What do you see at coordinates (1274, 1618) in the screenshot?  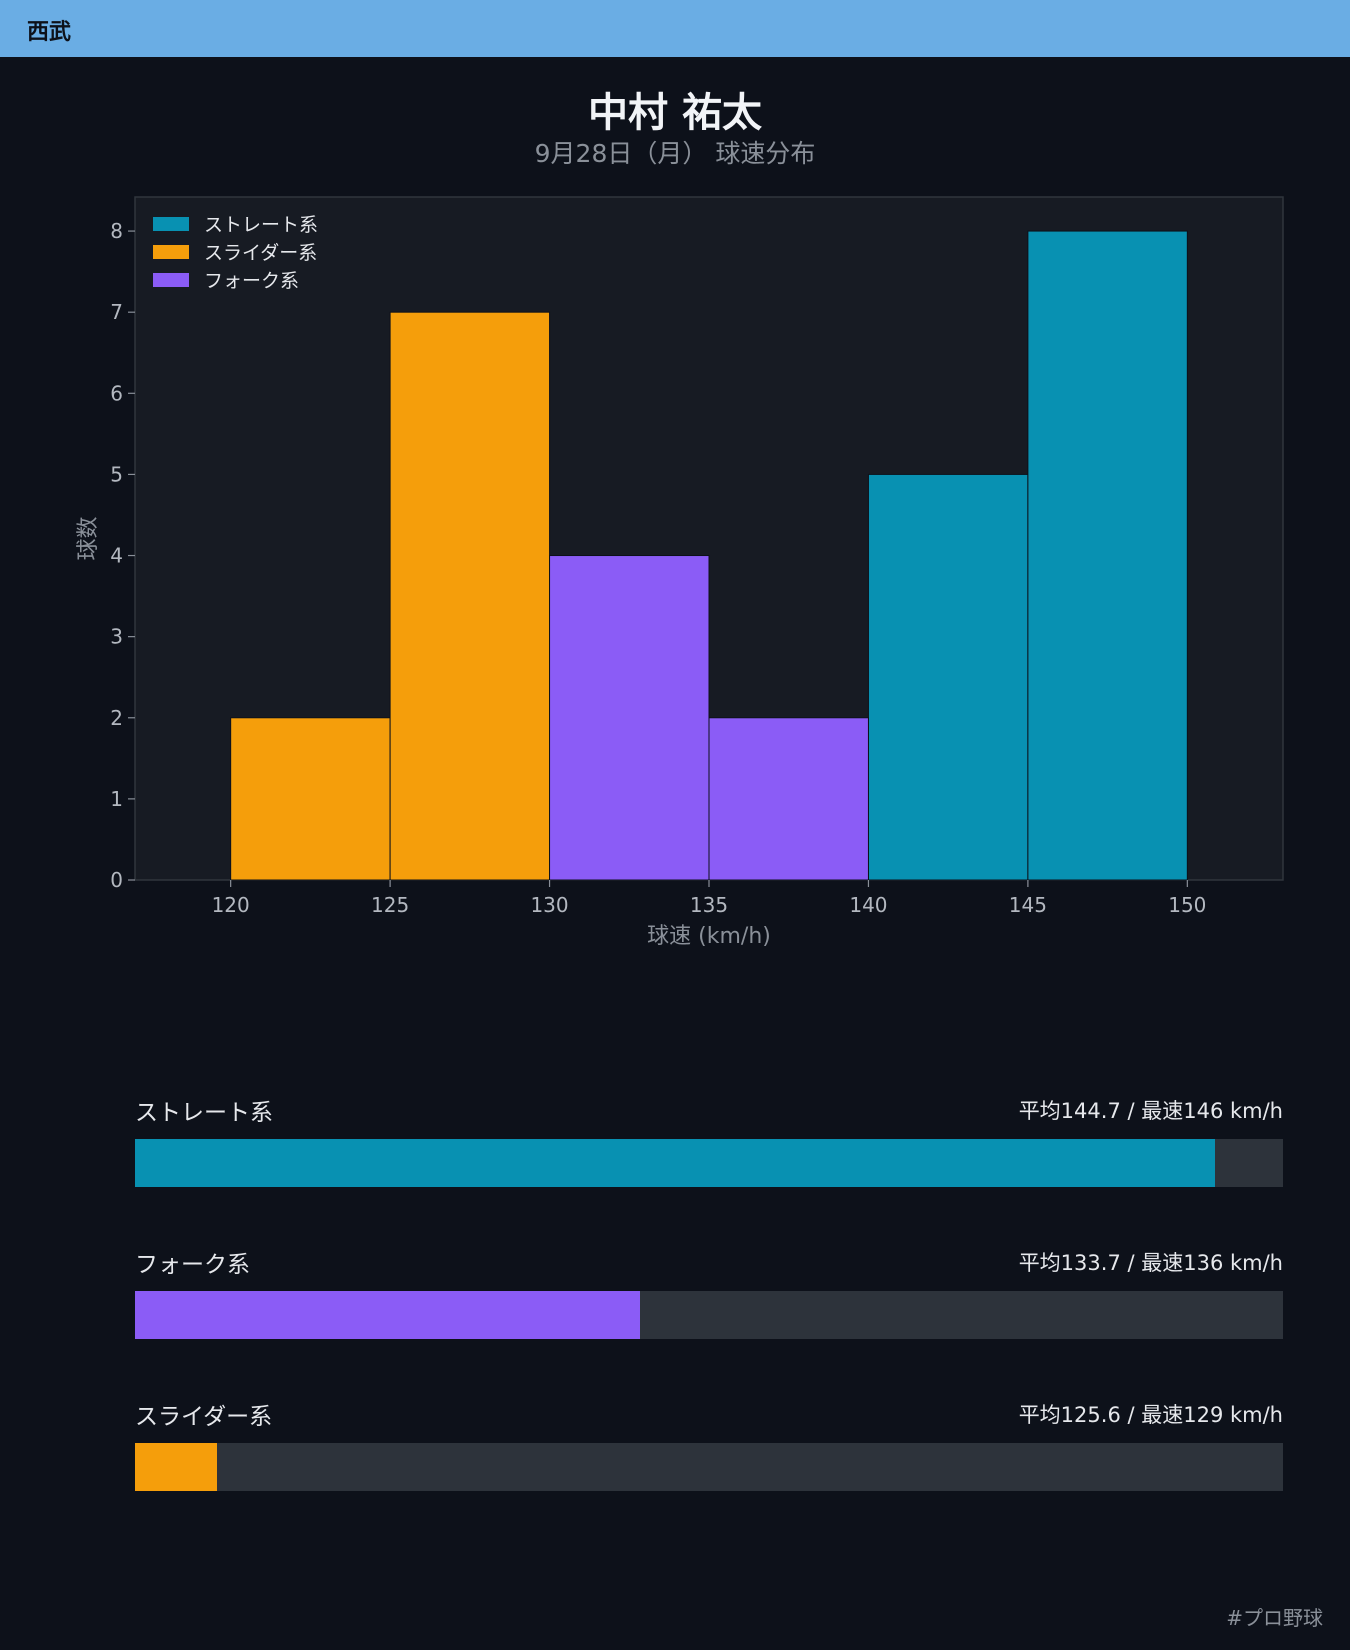 I see `hashtag: #プロ野球` at bounding box center [1274, 1618].